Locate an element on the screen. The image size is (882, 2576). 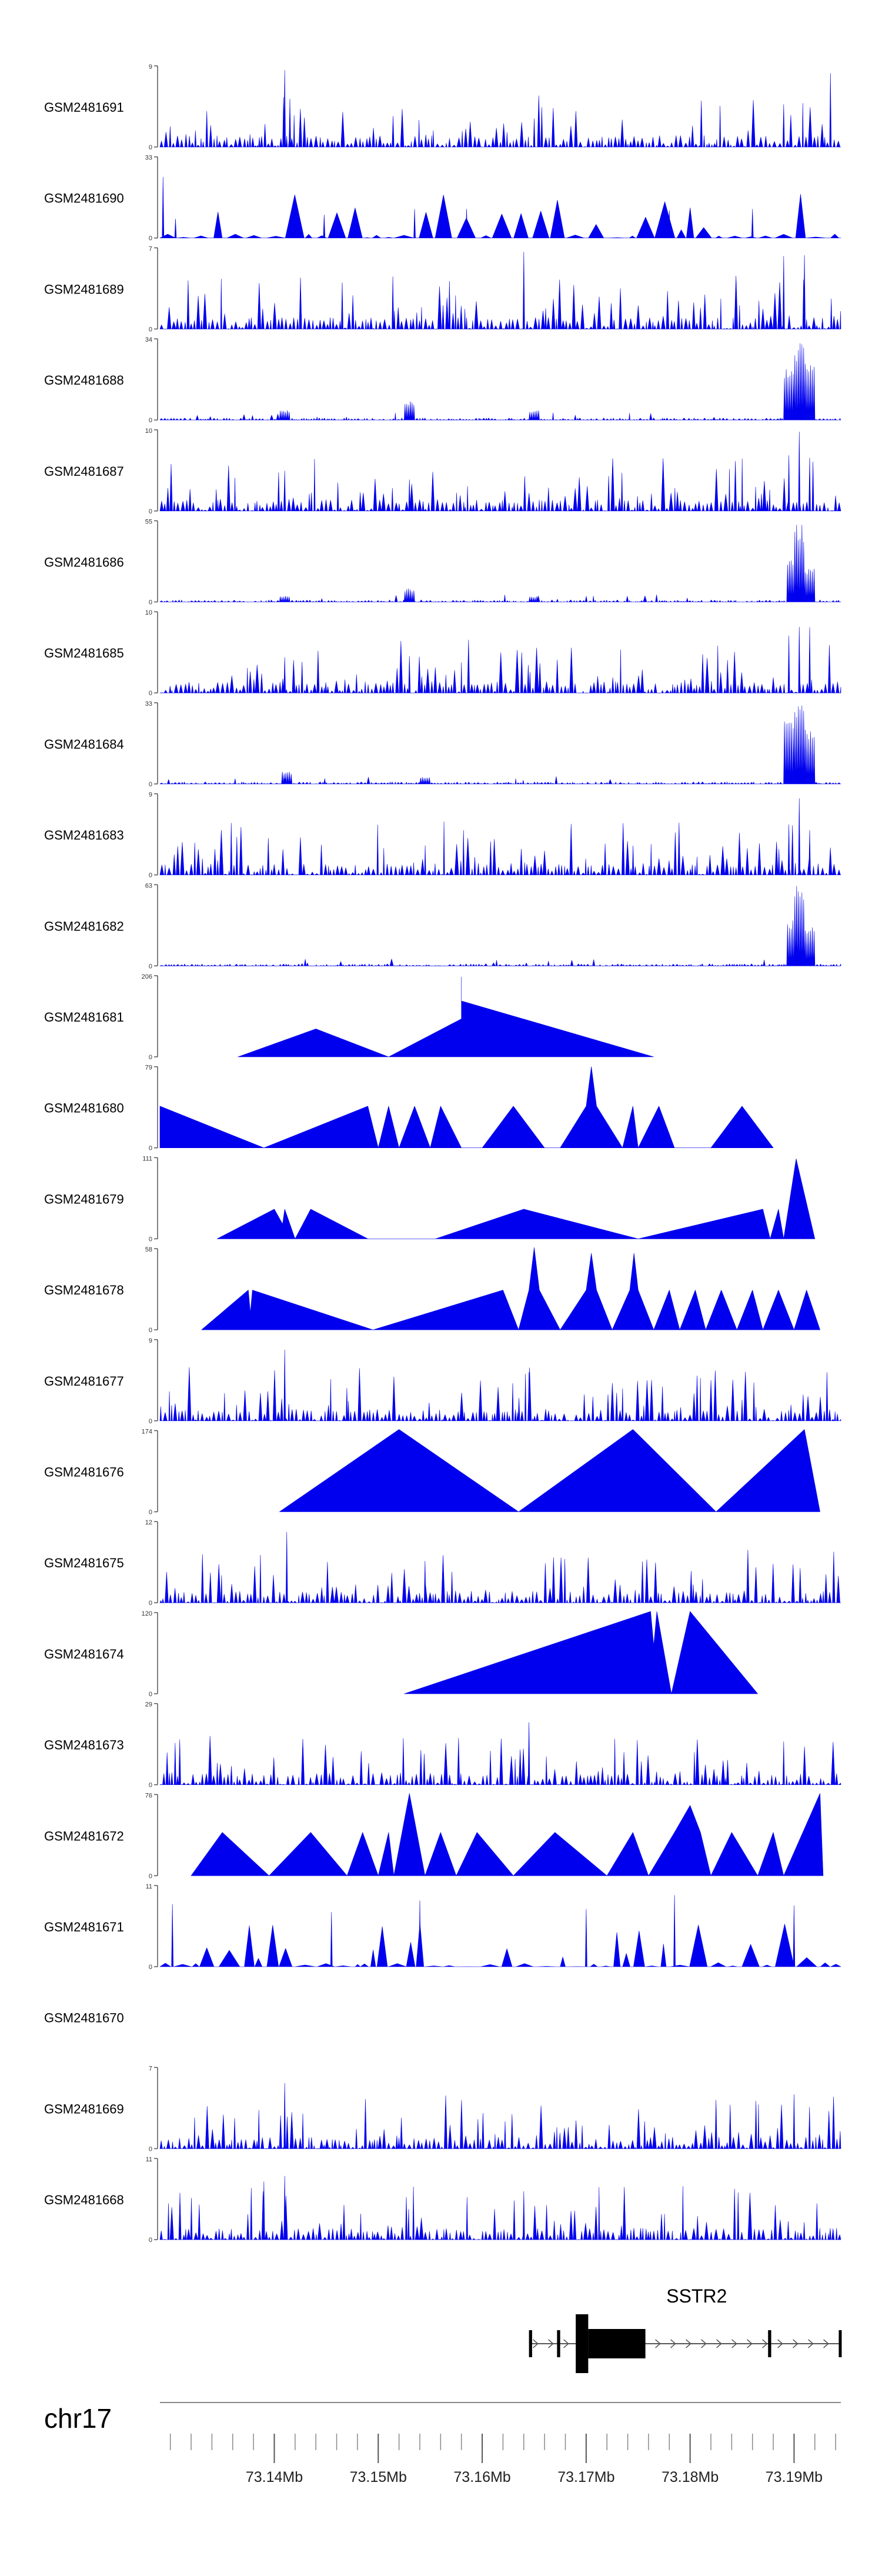
track-GSM2481669: GSM2481669 7 0 is located at coordinates (442, 2109).